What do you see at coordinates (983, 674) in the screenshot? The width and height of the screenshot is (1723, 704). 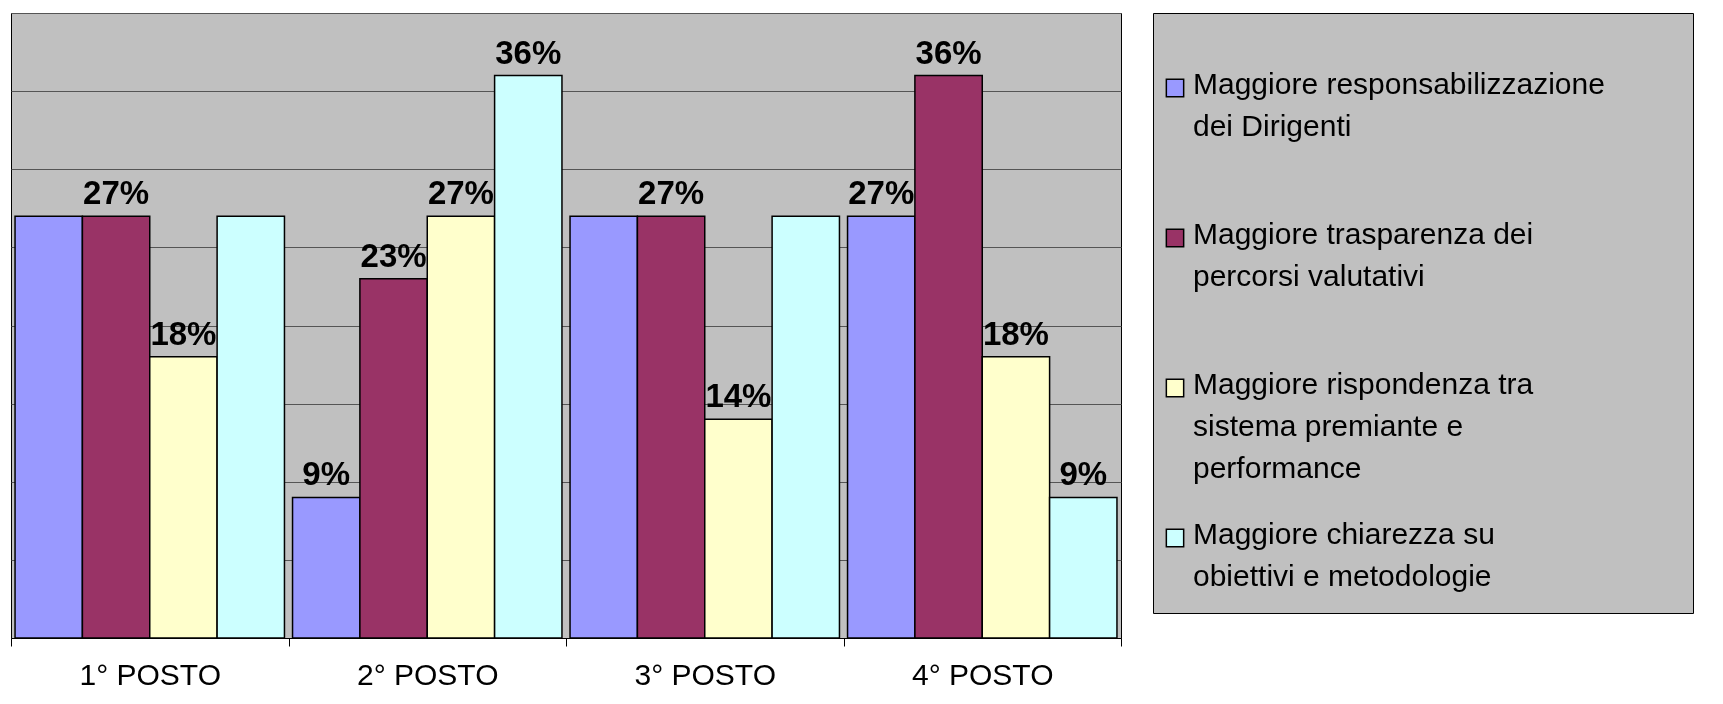 I see `x-tick-label: 4° POSTO` at bounding box center [983, 674].